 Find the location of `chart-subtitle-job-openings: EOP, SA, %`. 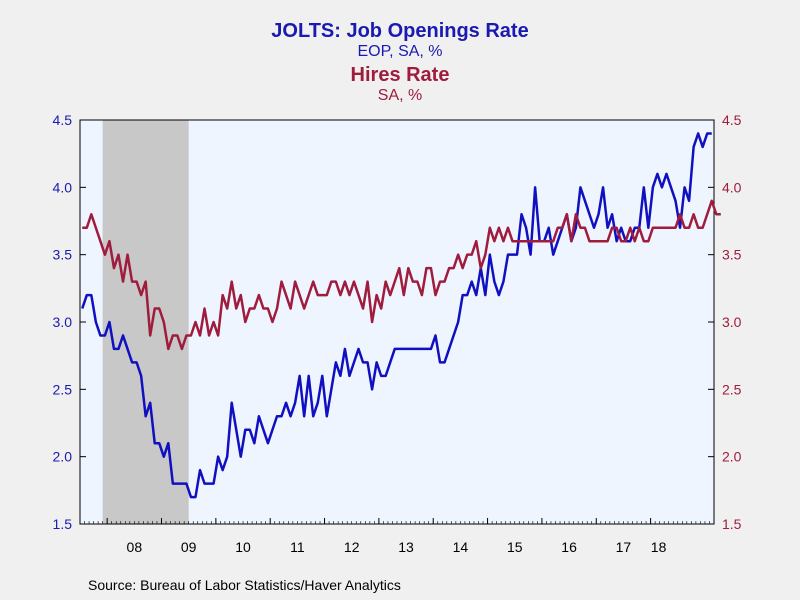

chart-subtitle-job-openings: EOP, SA, % is located at coordinates (400, 51).